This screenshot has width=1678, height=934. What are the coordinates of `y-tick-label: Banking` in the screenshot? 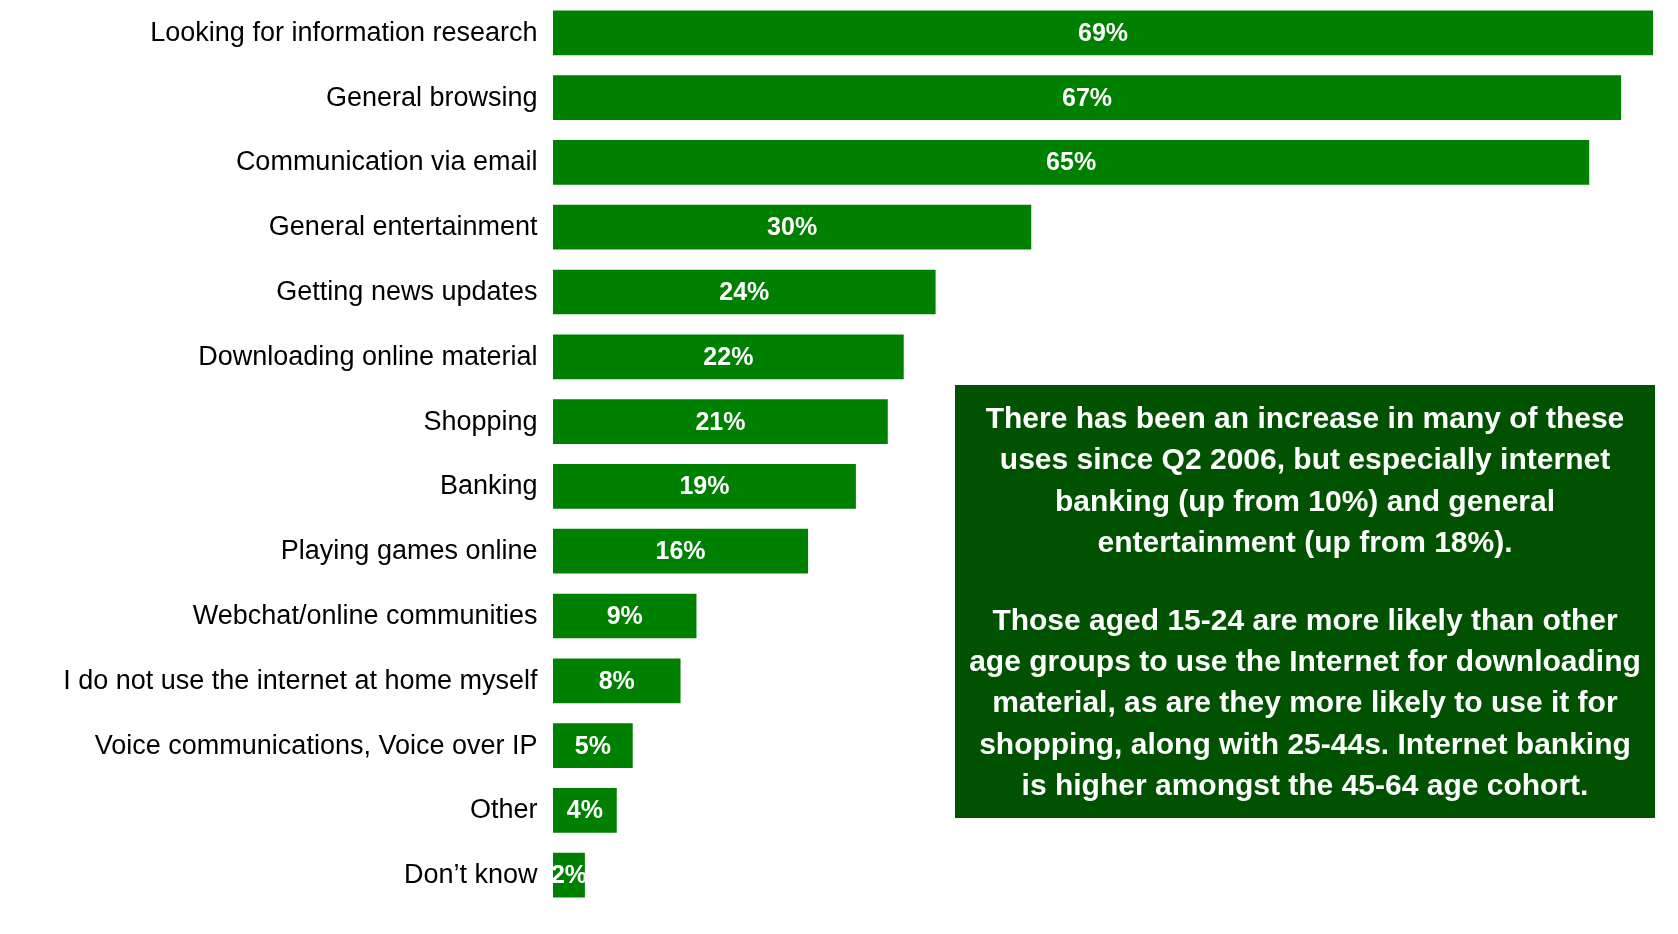 It's located at (488, 485).